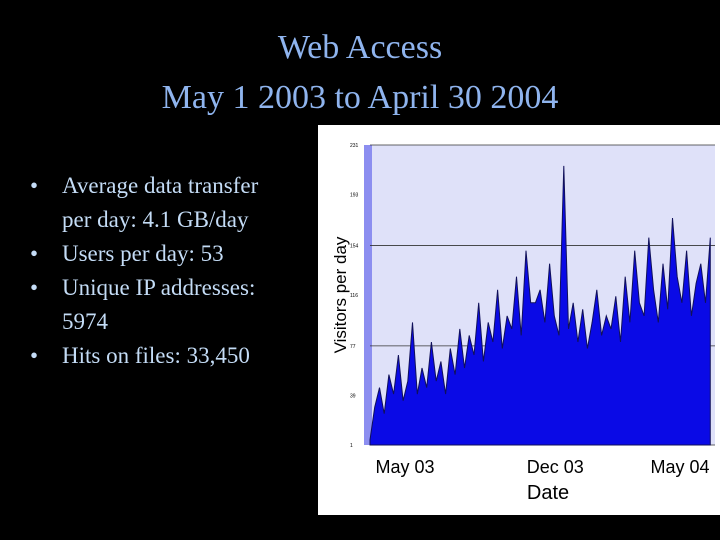 Image resolution: width=720 pixels, height=540 pixels. What do you see at coordinates (143, 253) in the screenshot?
I see `bullet-text: Users per day: 53` at bounding box center [143, 253].